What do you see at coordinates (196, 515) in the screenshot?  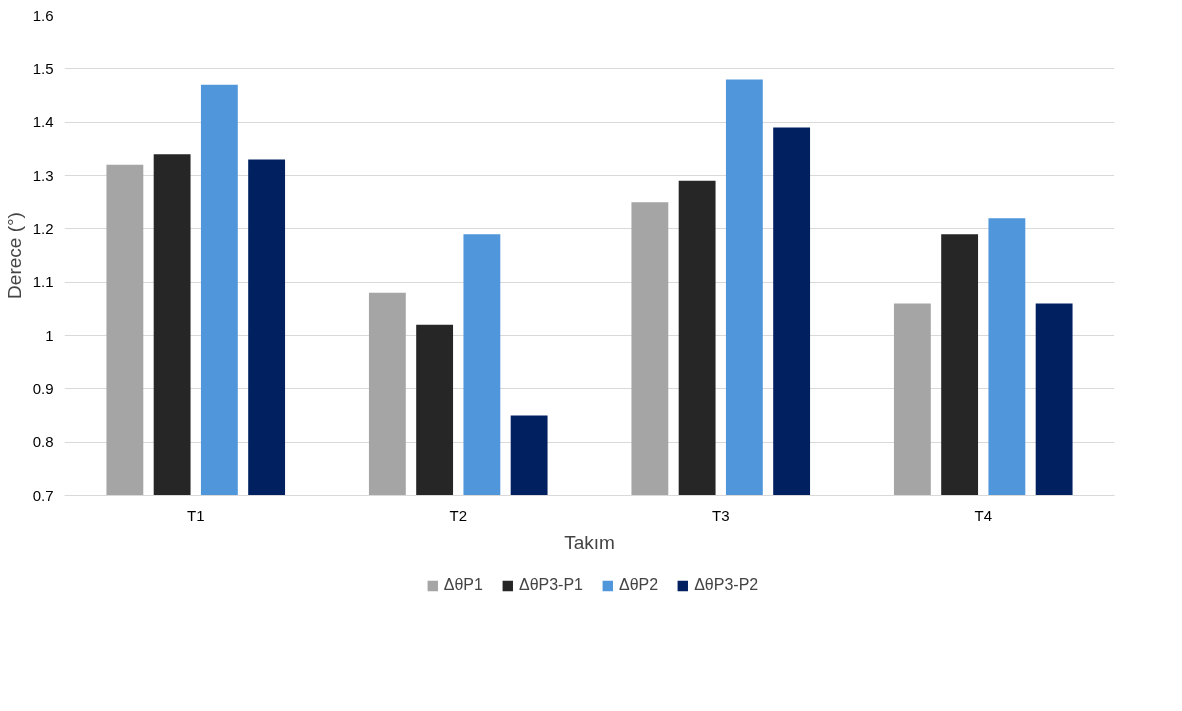 I see `x-tick-label: T1` at bounding box center [196, 515].